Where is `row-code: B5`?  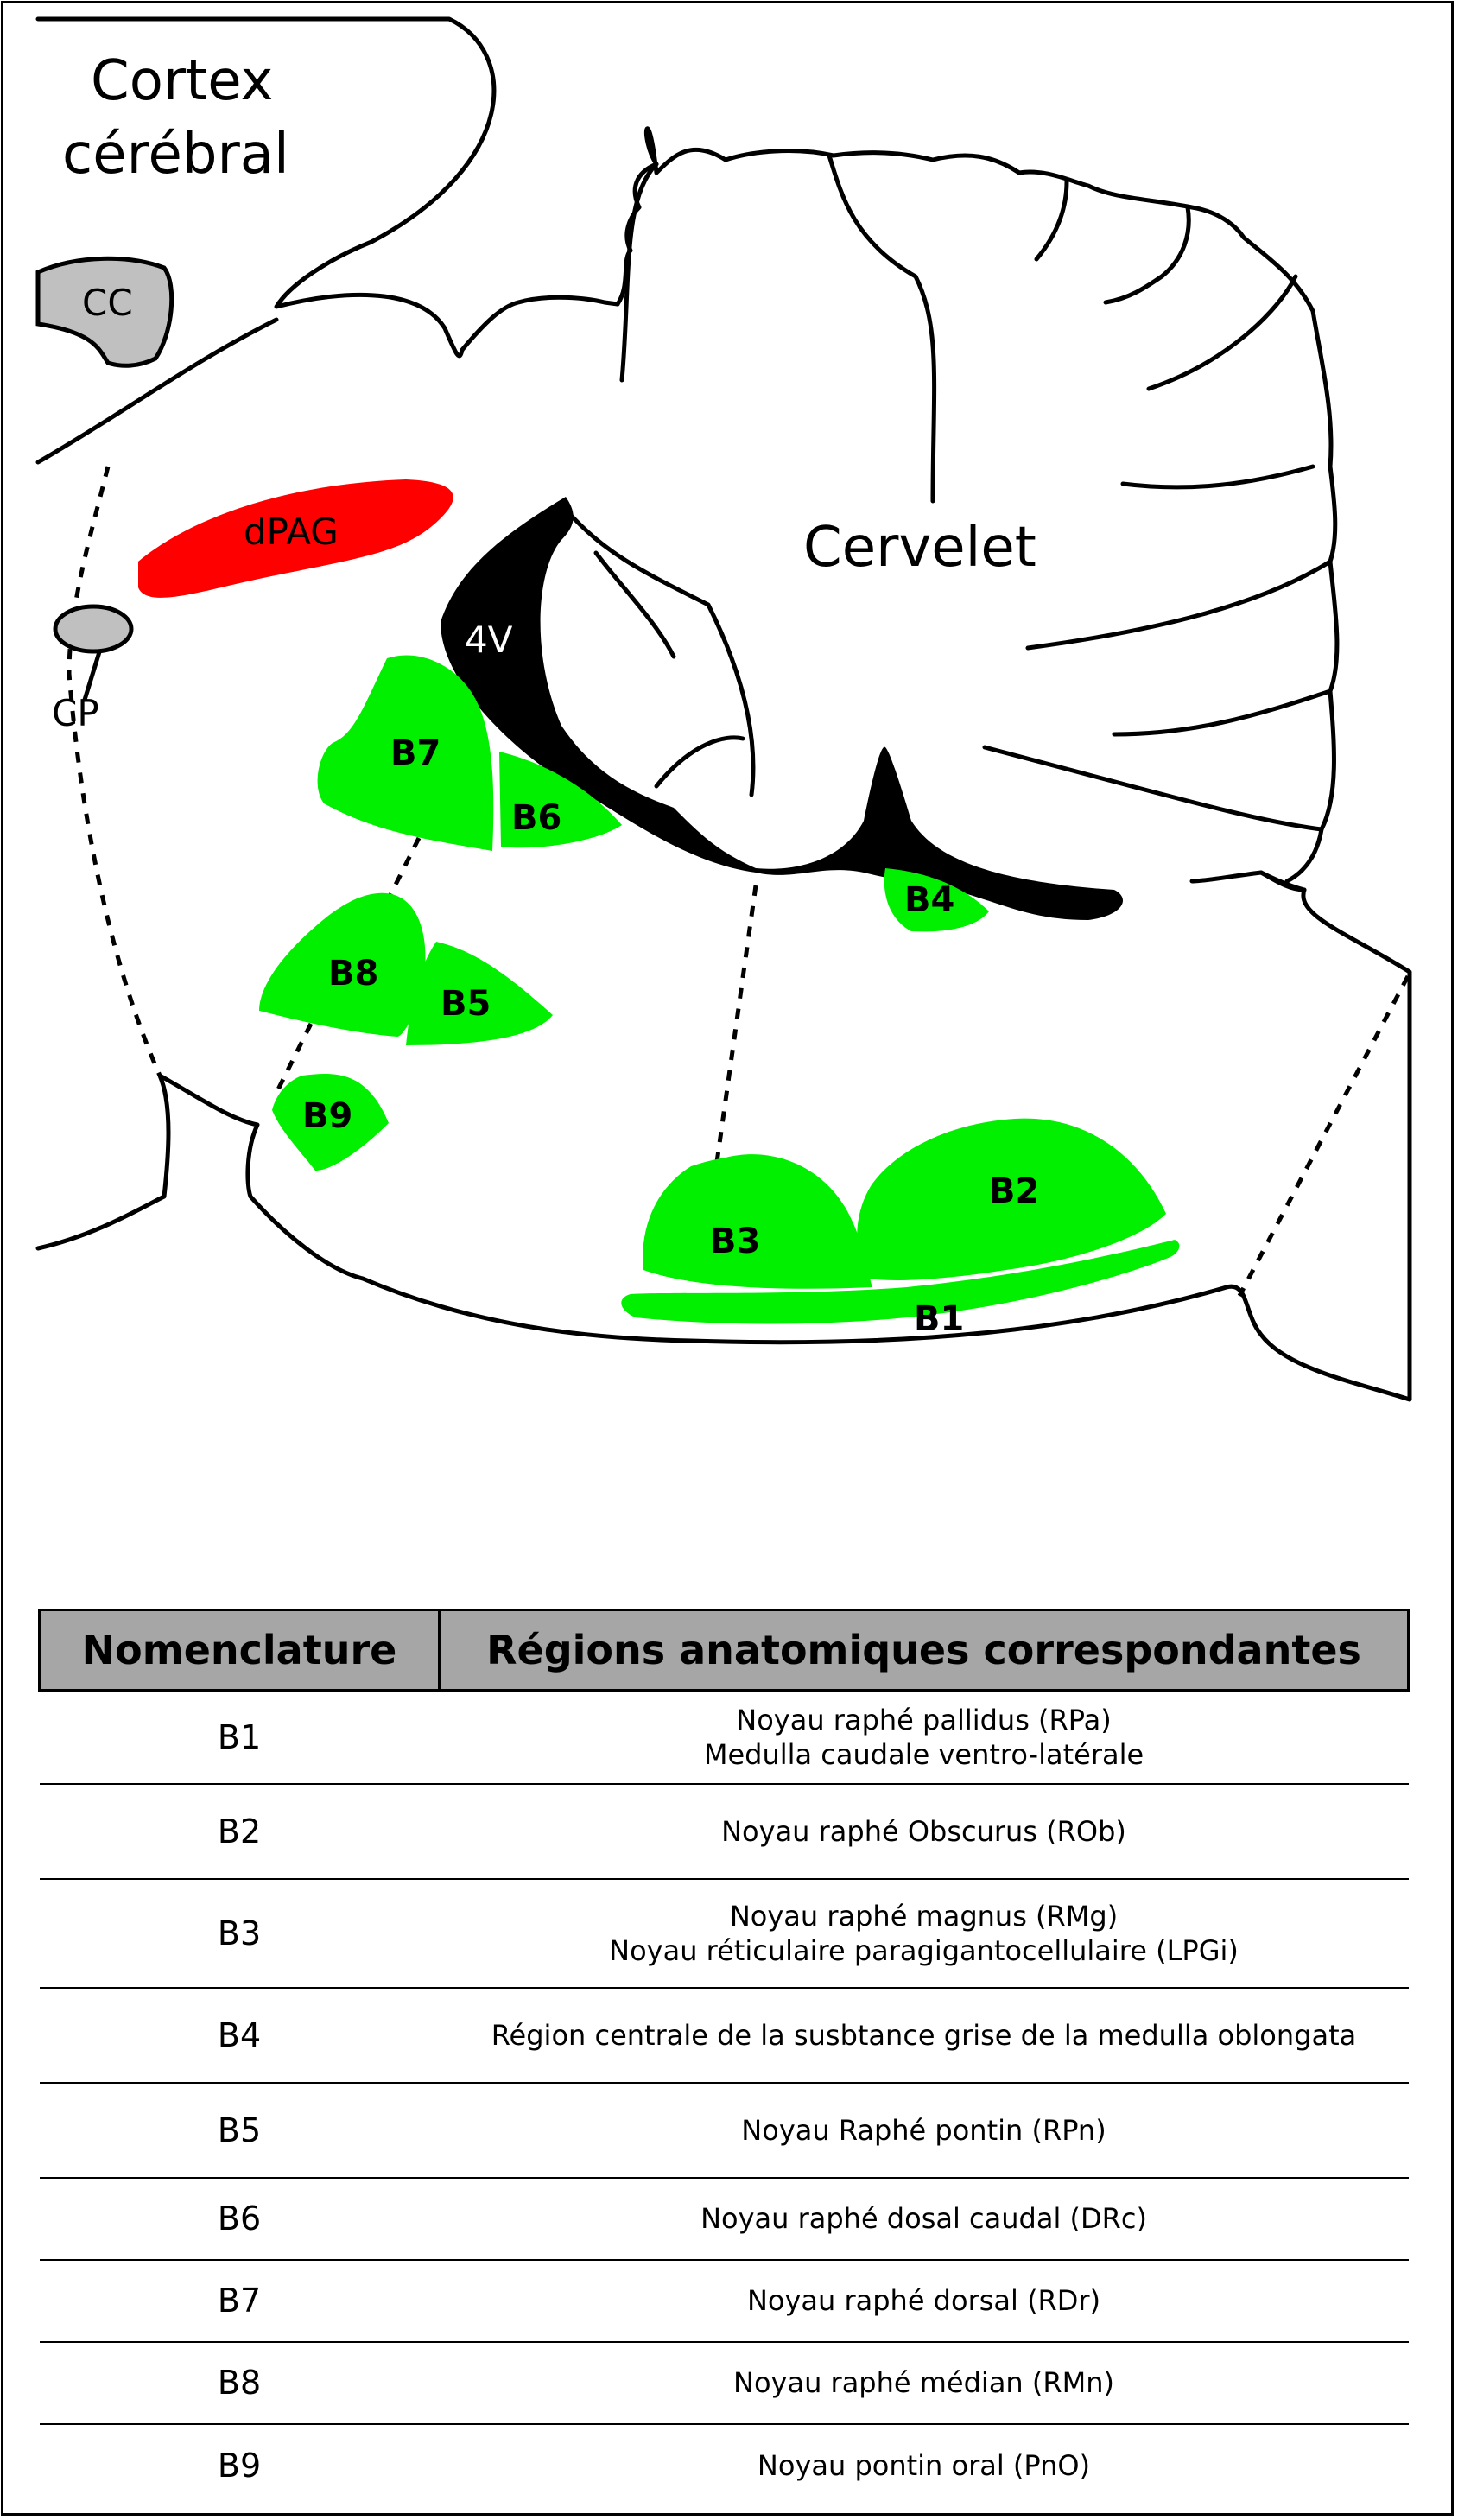
row-code: B5 is located at coordinates (239, 2130).